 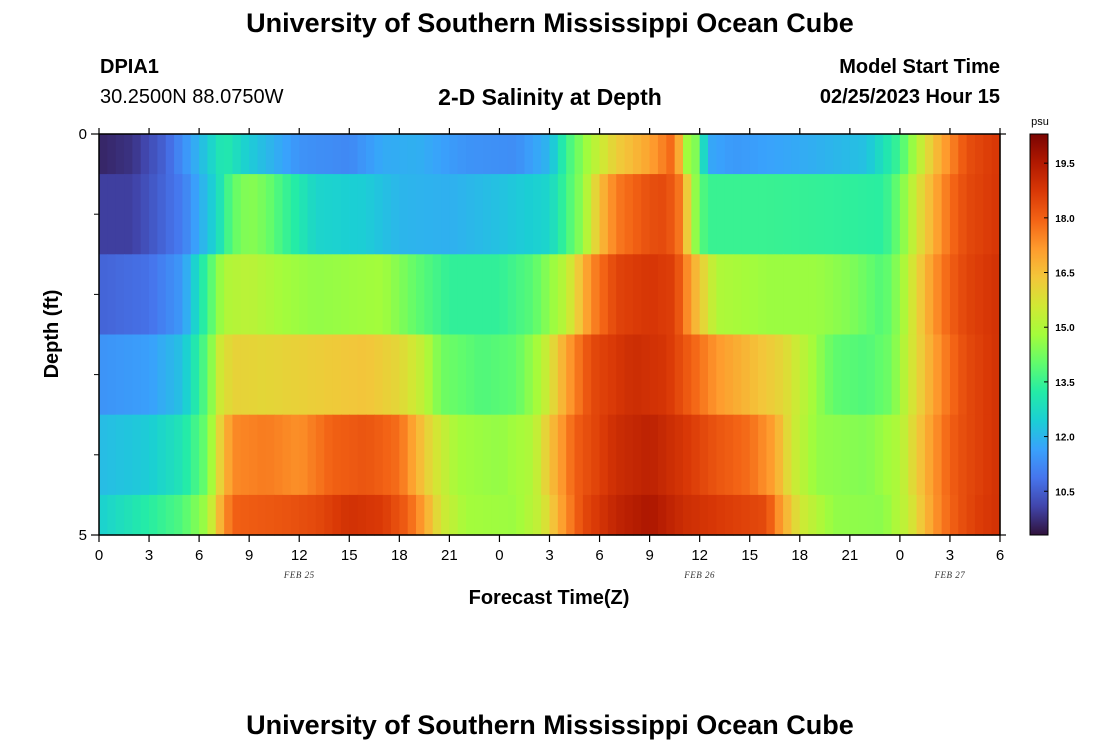 What do you see at coordinates (549, 598) in the screenshot?
I see `x-axis-title: Forecast Time(Z)` at bounding box center [549, 598].